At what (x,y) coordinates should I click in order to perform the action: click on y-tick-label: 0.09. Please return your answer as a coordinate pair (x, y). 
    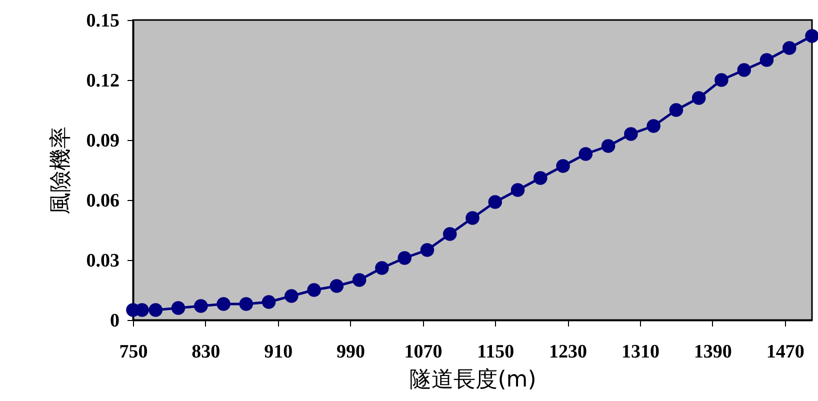
    Looking at the image, I should click on (103, 141).